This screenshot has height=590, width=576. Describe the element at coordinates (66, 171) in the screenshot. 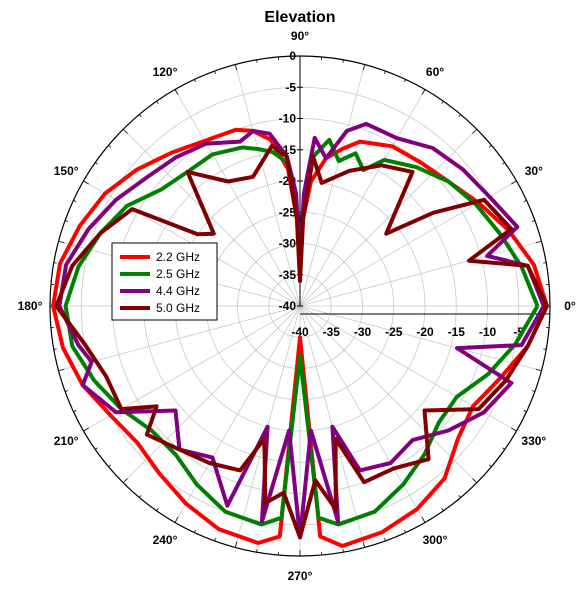

I see `angle-tick-label: 150°` at that location.